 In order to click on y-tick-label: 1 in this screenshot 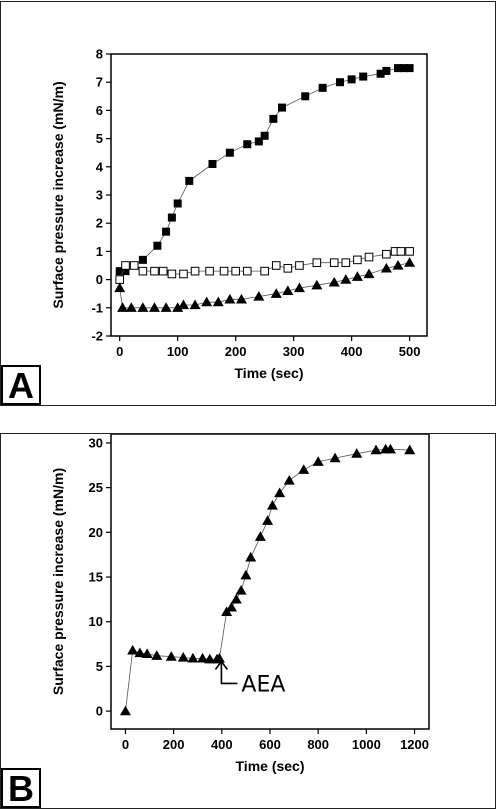, I will do `click(99, 251)`.